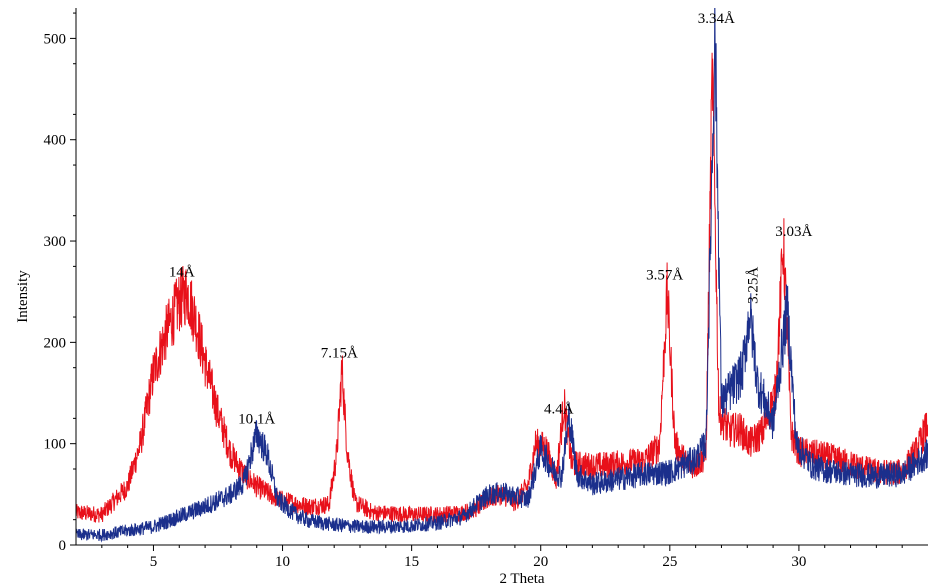 The width and height of the screenshot is (937, 588). What do you see at coordinates (339, 354) in the screenshot?
I see `peak-label: 7.15Å` at bounding box center [339, 354].